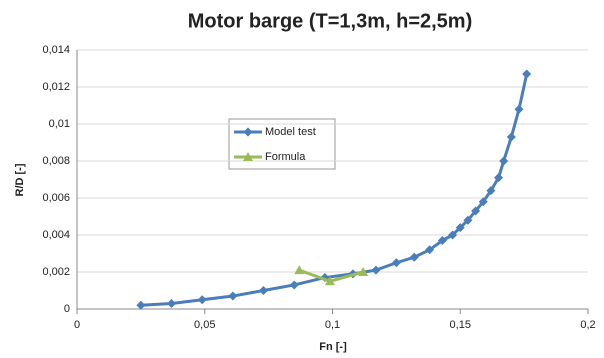 The image size is (604, 358). Describe the element at coordinates (56, 272) in the screenshot. I see `y-tick-label: 0,002` at that location.